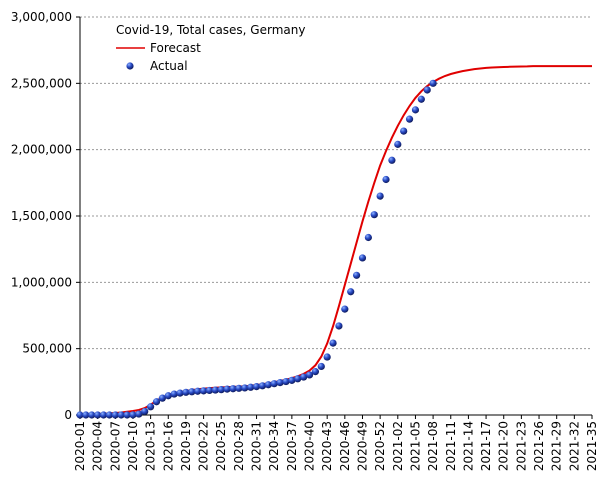  What do you see at coordinates (80, 446) in the screenshot?
I see `x-tick-label: 2020-01` at bounding box center [80, 446].